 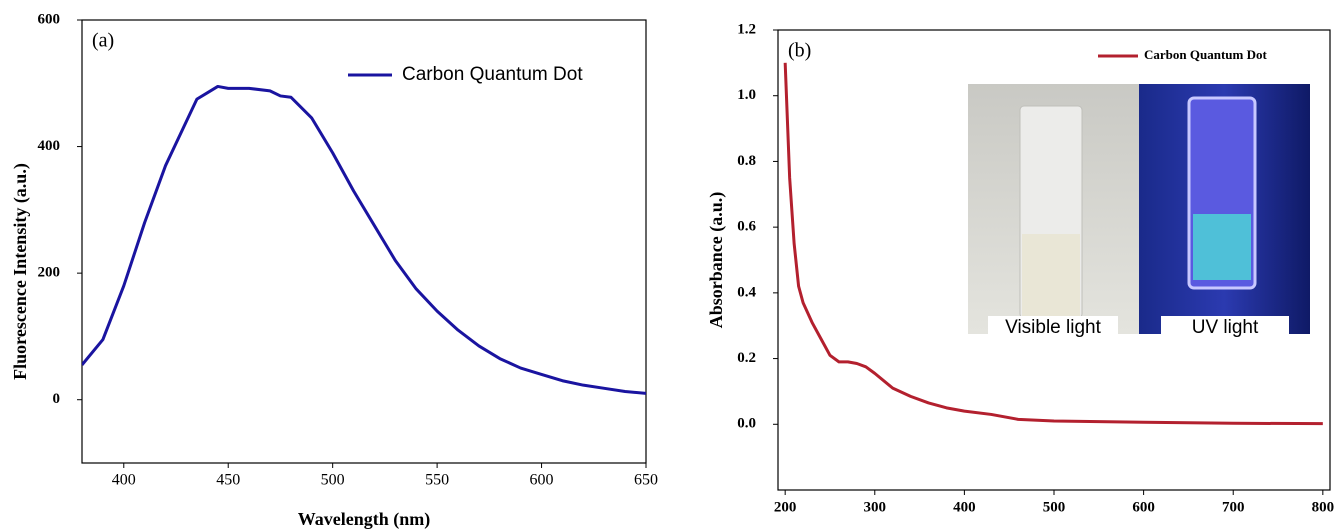 I want to click on x-tick-label: 200, so click(x=785, y=507).